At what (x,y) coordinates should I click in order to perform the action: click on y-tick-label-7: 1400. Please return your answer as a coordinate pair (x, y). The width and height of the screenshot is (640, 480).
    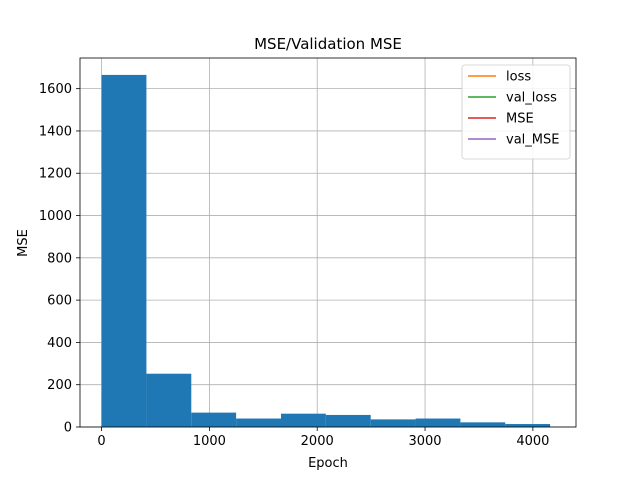
    Looking at the image, I should click on (55, 131).